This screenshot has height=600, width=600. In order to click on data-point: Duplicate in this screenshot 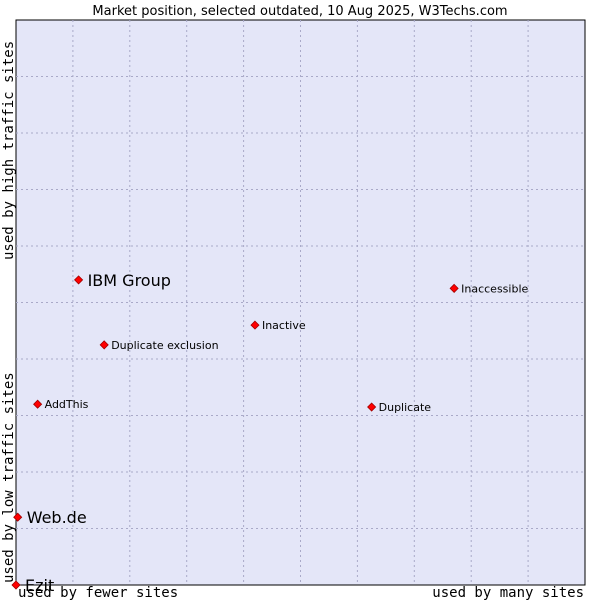, I will do `click(399, 407)`.